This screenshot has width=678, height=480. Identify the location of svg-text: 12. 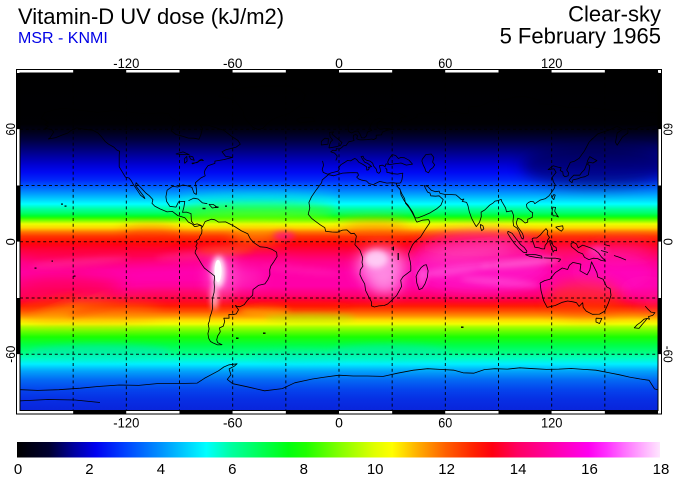
(446, 469).